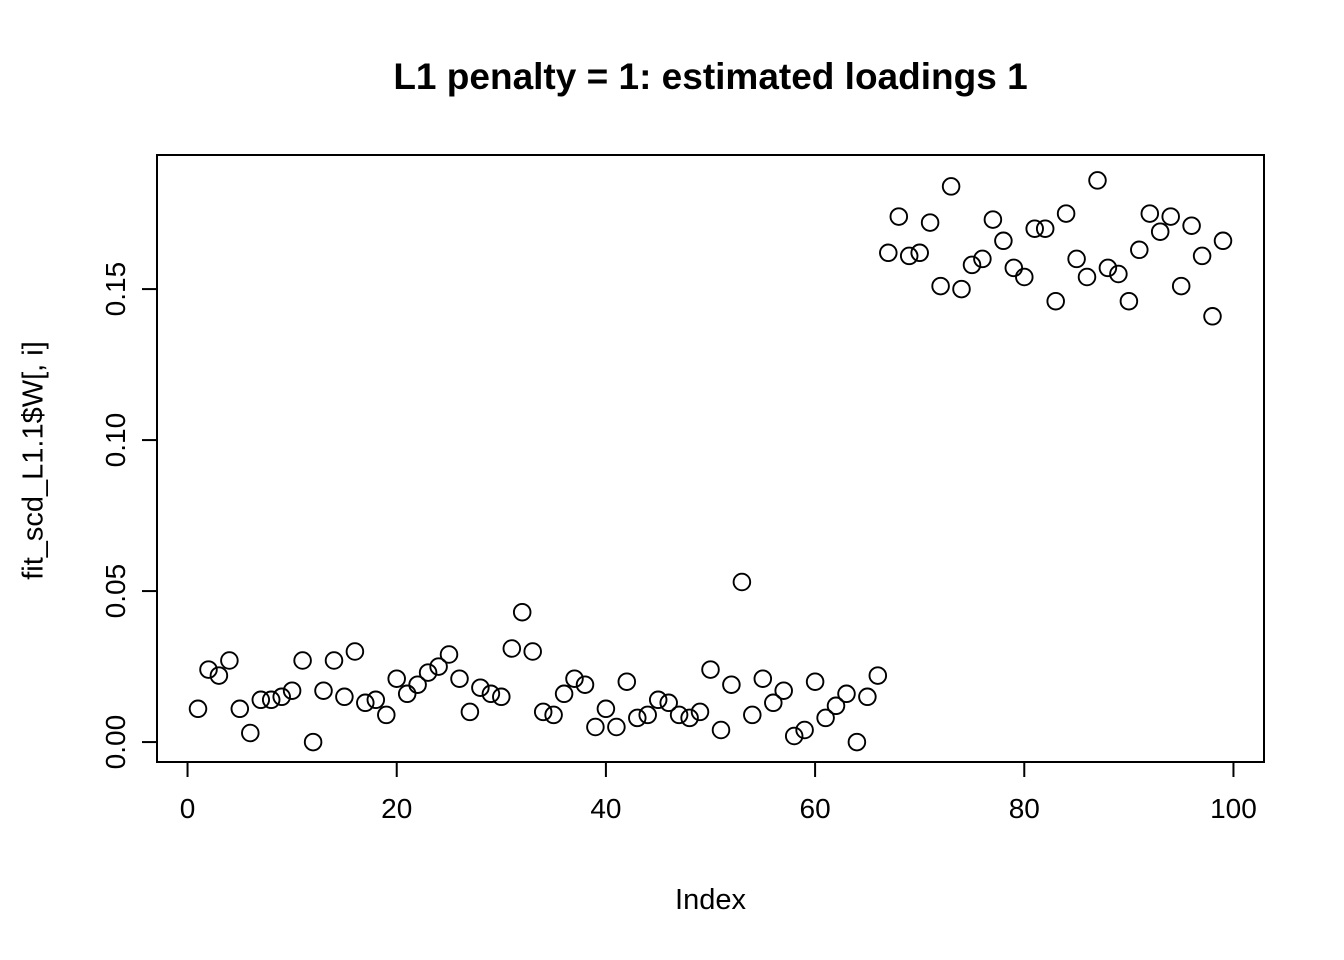 This screenshot has height=960, width=1344. What do you see at coordinates (115, 440) in the screenshot?
I see `y-tick-label: 0.10` at bounding box center [115, 440].